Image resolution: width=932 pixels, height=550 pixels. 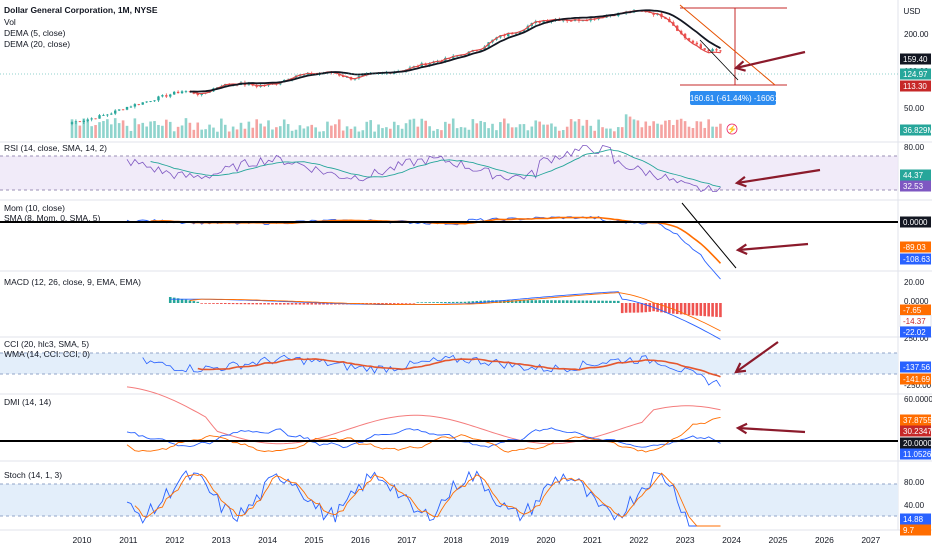 What do you see at coordinates (909, 530) in the screenshot?
I see `value-badge-label: 9.7` at bounding box center [909, 530].